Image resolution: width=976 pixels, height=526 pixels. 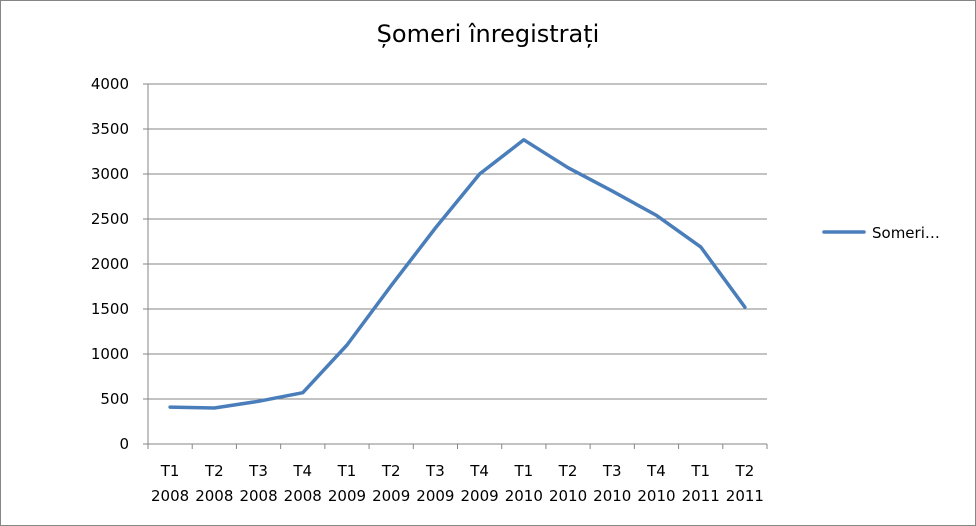 I want to click on y-tick-label: 2500, so click(x=110, y=219).